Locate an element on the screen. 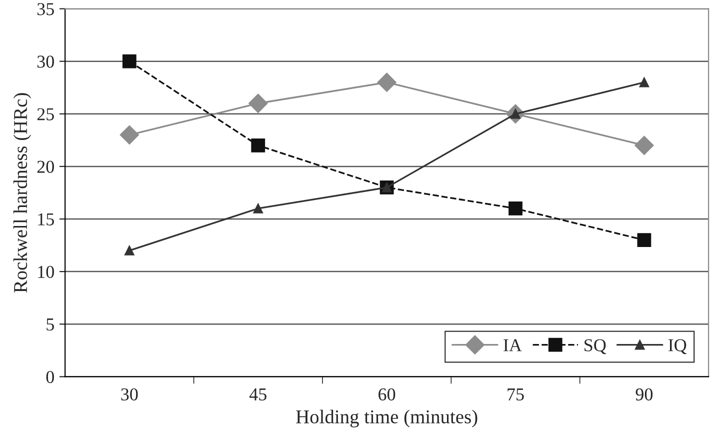 This screenshot has height=438, width=723. x-tick-label: 30 is located at coordinates (129, 394).